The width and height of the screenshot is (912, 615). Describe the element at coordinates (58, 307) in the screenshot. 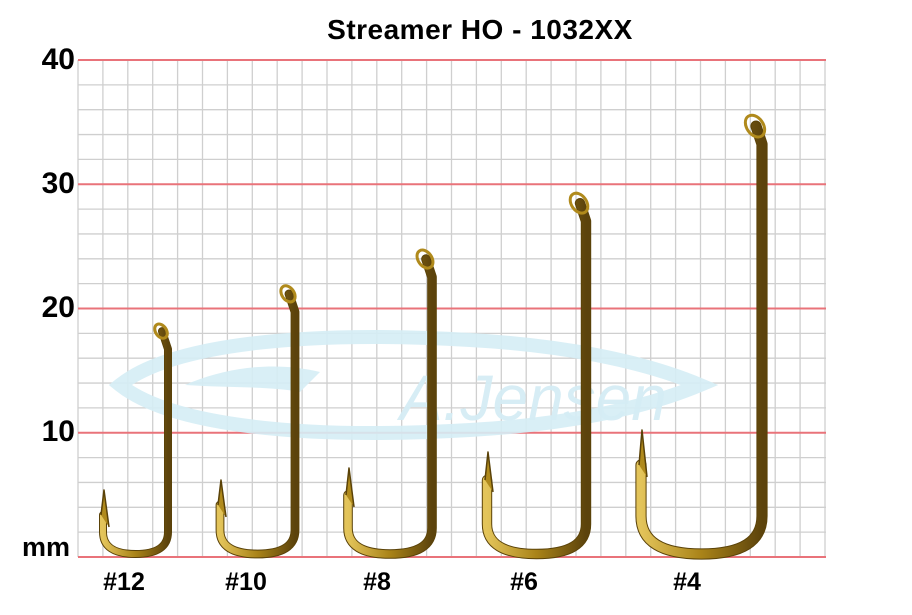

I see `y-tick-20: 20` at that location.